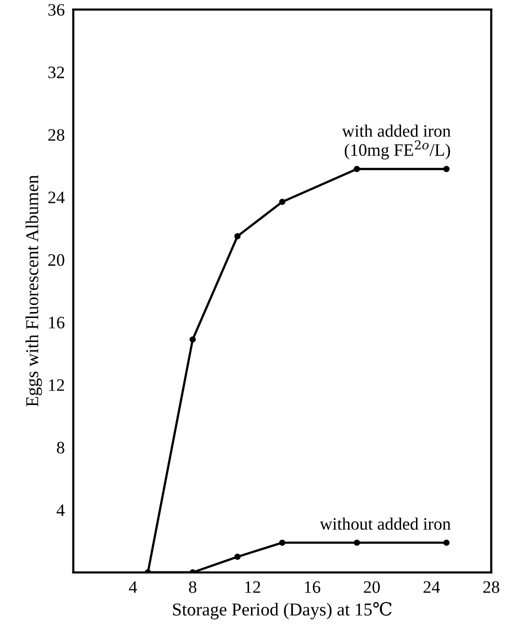  Describe the element at coordinates (34, 291) in the screenshot. I see `y-axis-title: Eggs with Fluorescent Albumen` at that location.